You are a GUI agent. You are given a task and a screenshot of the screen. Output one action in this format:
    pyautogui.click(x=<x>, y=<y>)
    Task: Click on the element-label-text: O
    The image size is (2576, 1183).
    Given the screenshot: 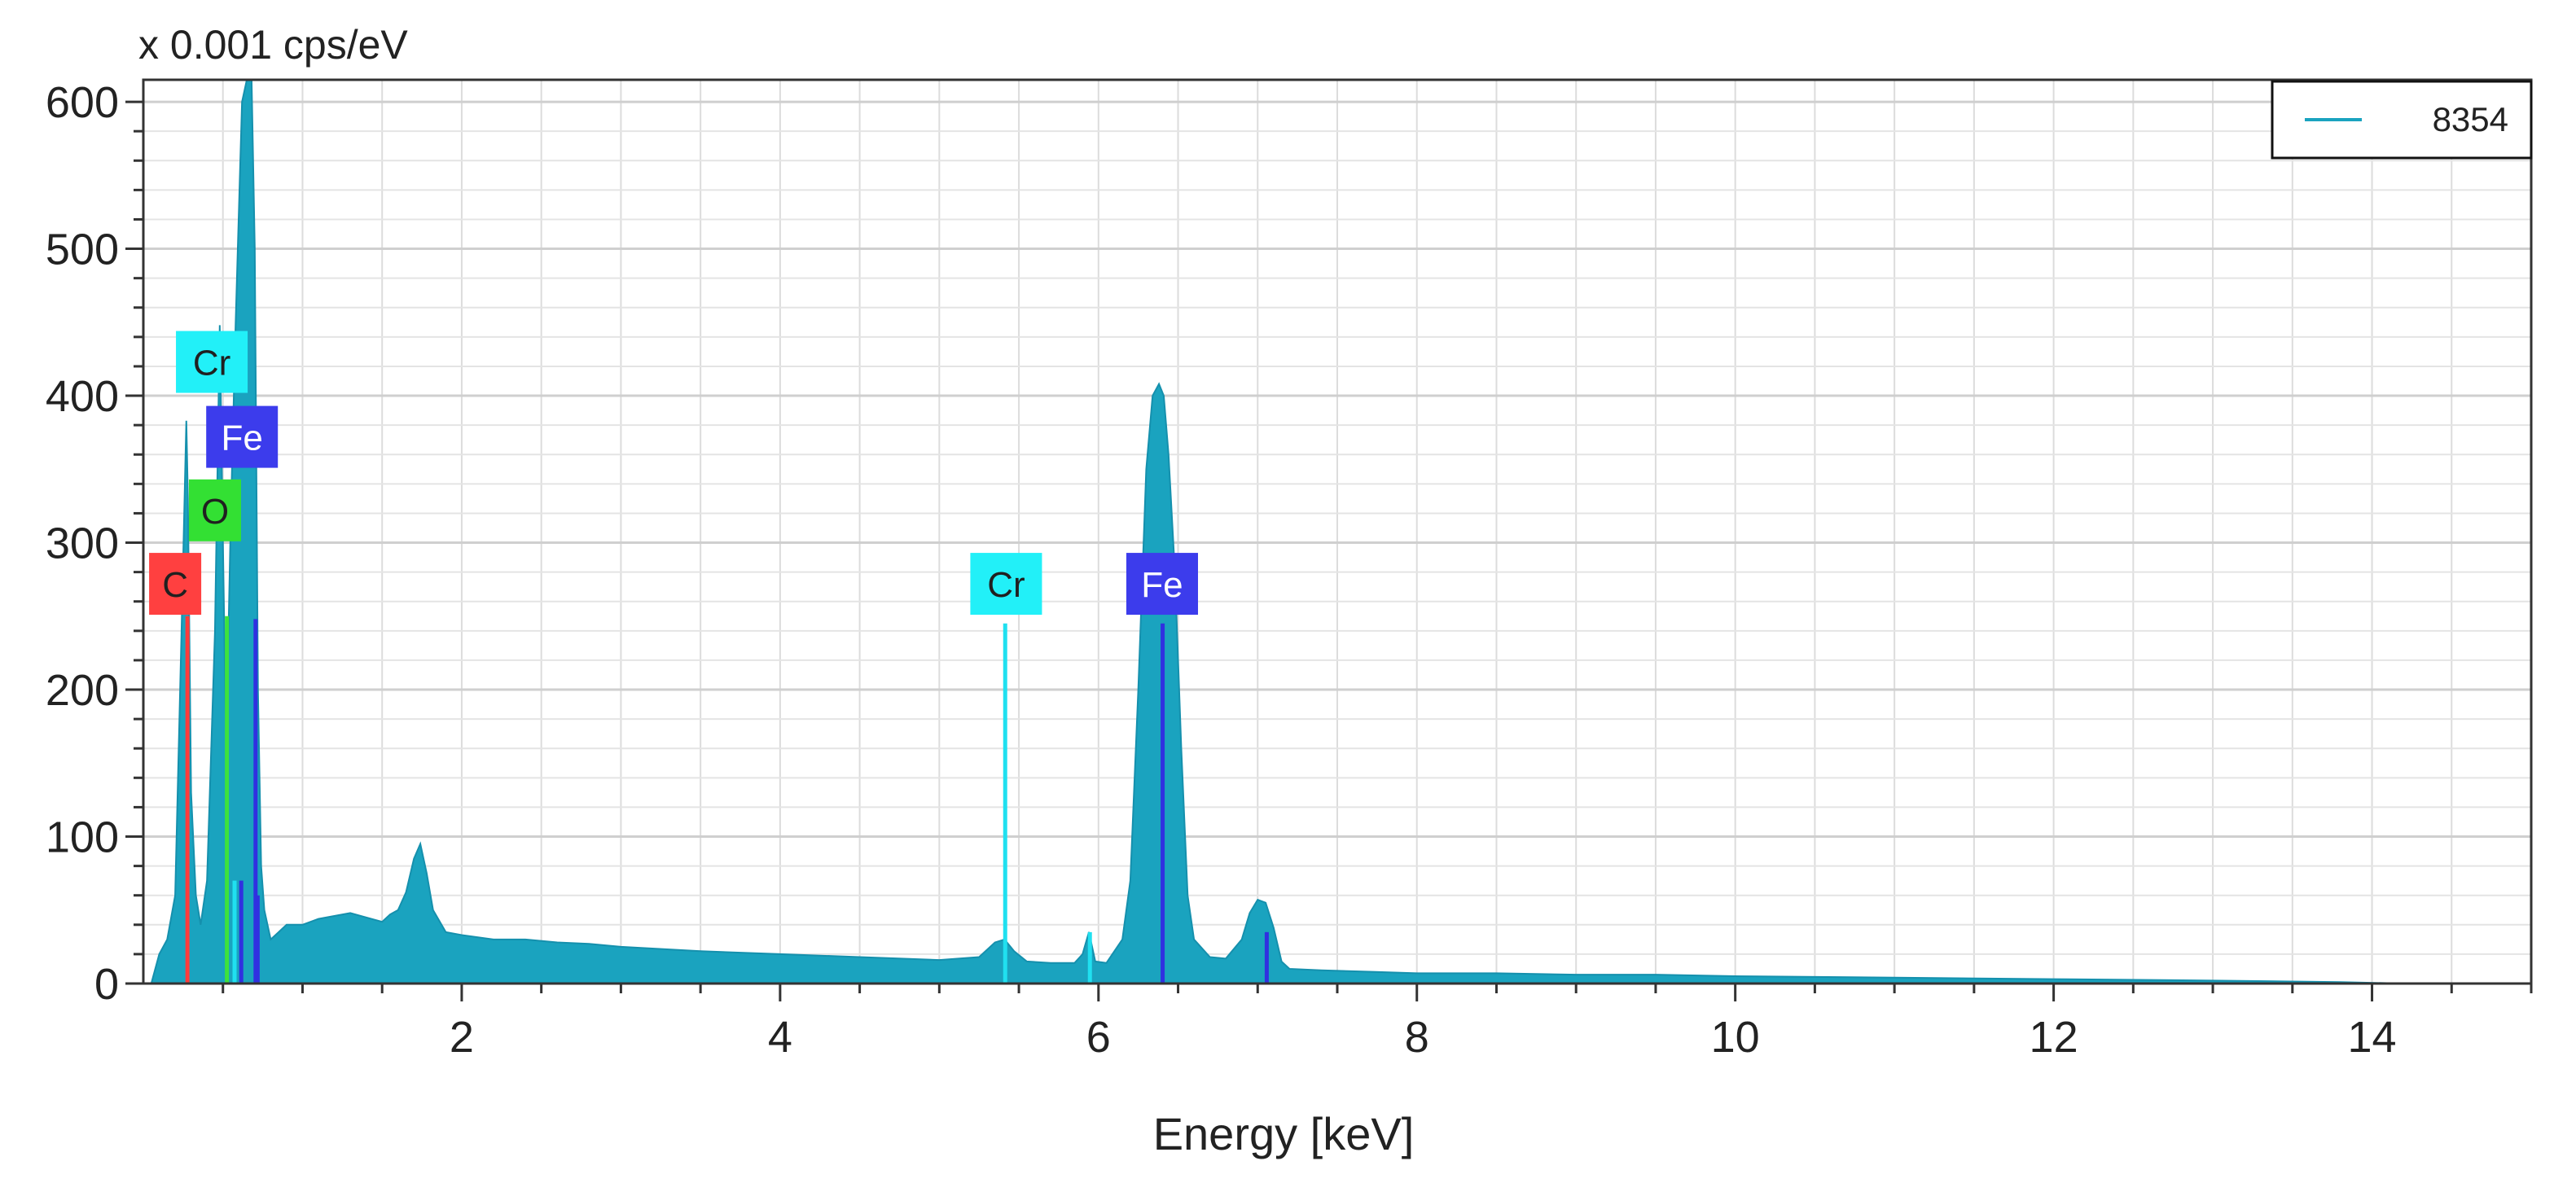 What is the action you would take?
    pyautogui.click(x=215, y=512)
    